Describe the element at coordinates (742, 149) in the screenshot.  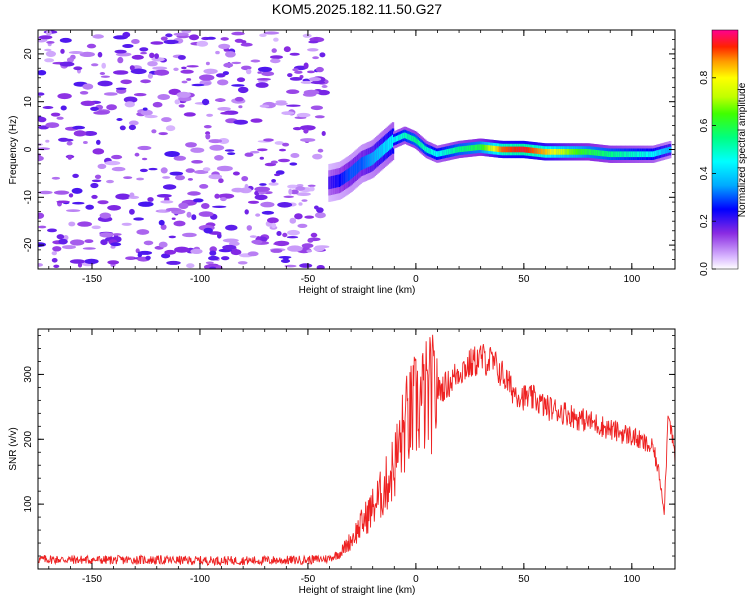
I see `colorbar-label: Normalized spectral amplitude` at that location.